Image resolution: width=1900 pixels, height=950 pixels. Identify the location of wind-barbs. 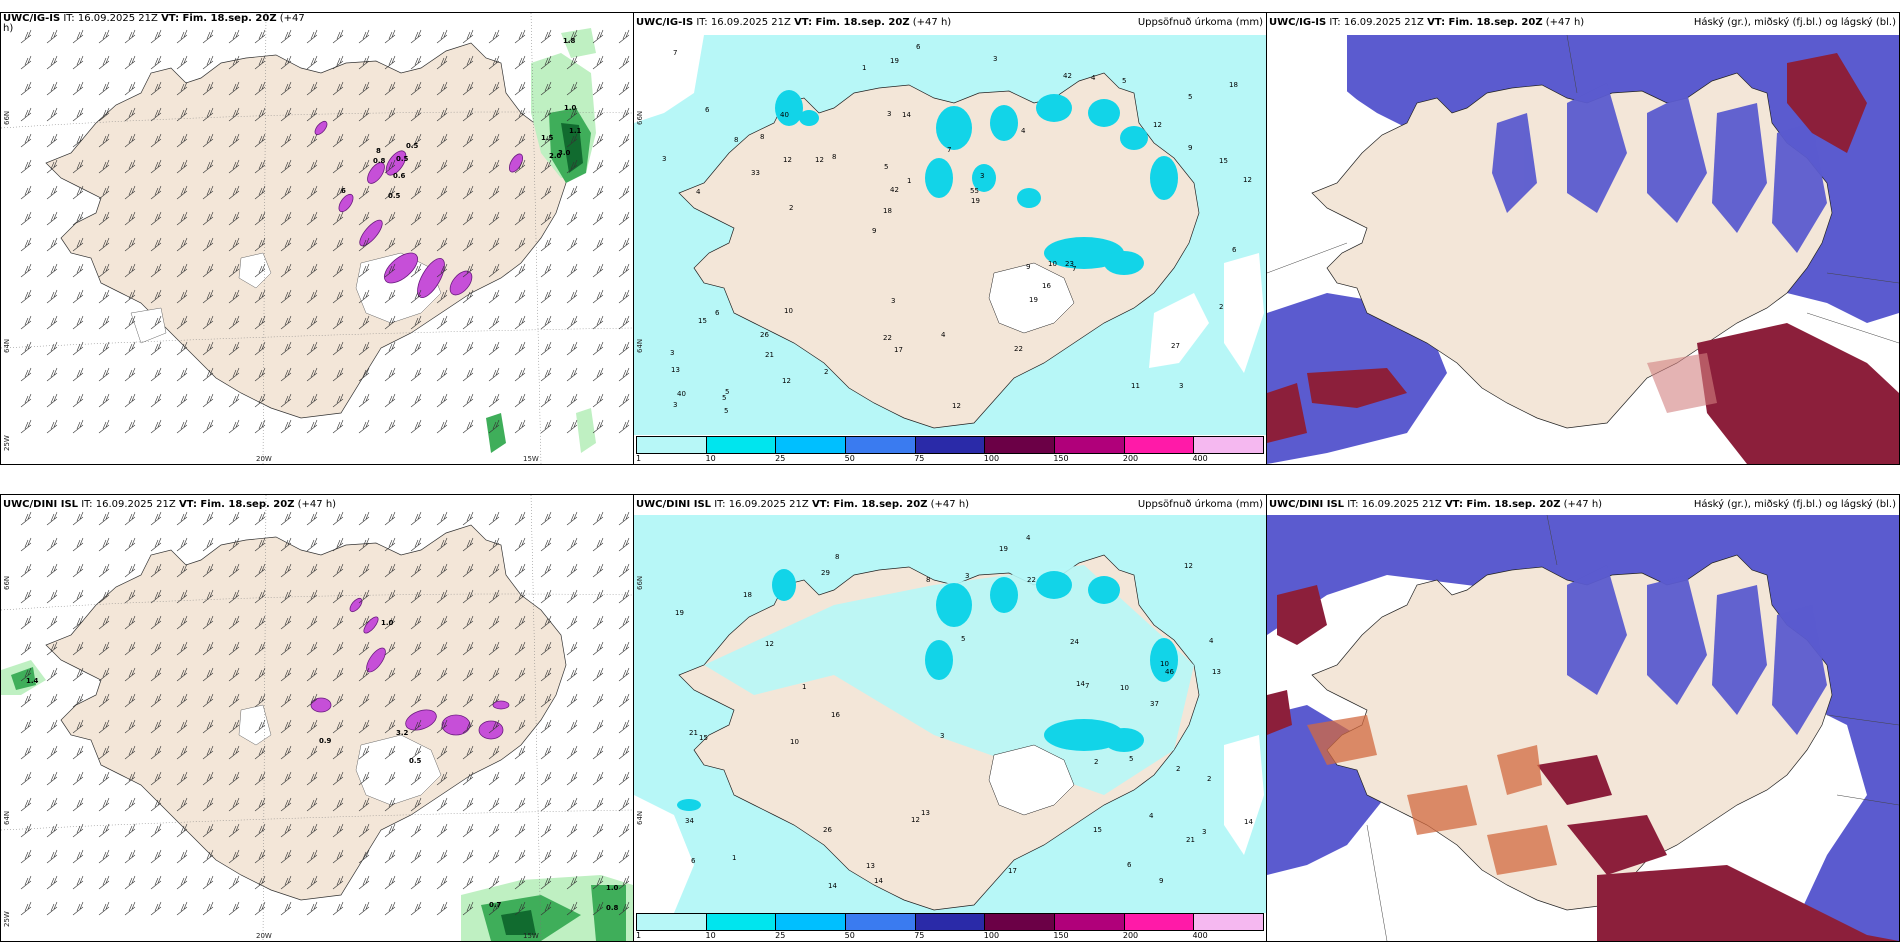
(325, 713).